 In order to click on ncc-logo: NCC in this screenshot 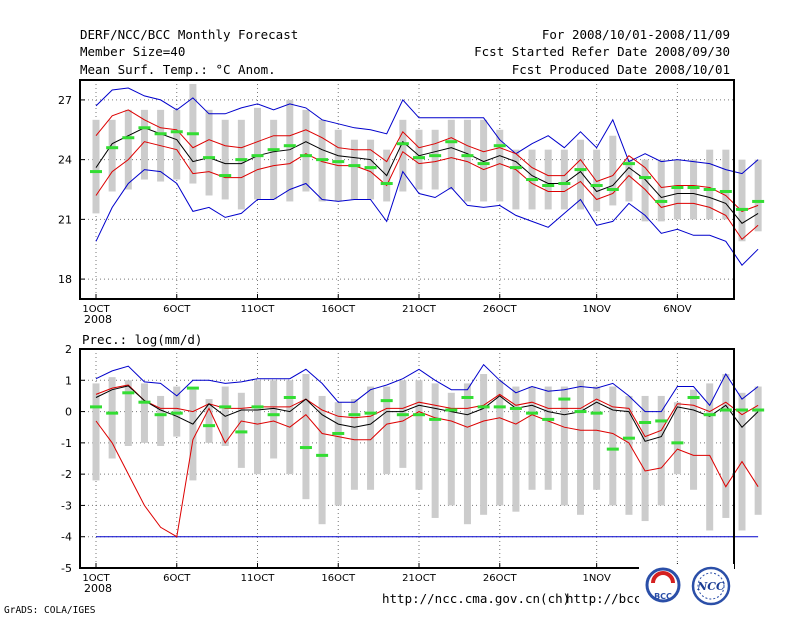, I will do `click(711, 586)`.